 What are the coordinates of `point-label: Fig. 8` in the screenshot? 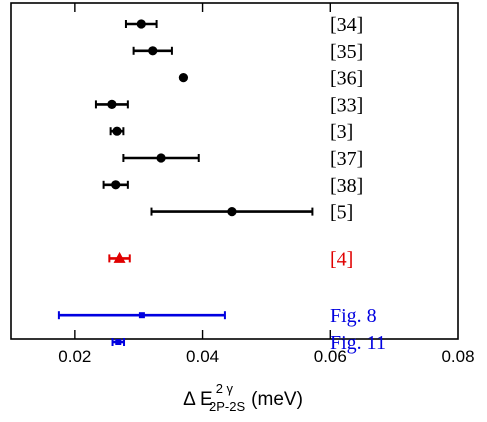 It's located at (353, 316).